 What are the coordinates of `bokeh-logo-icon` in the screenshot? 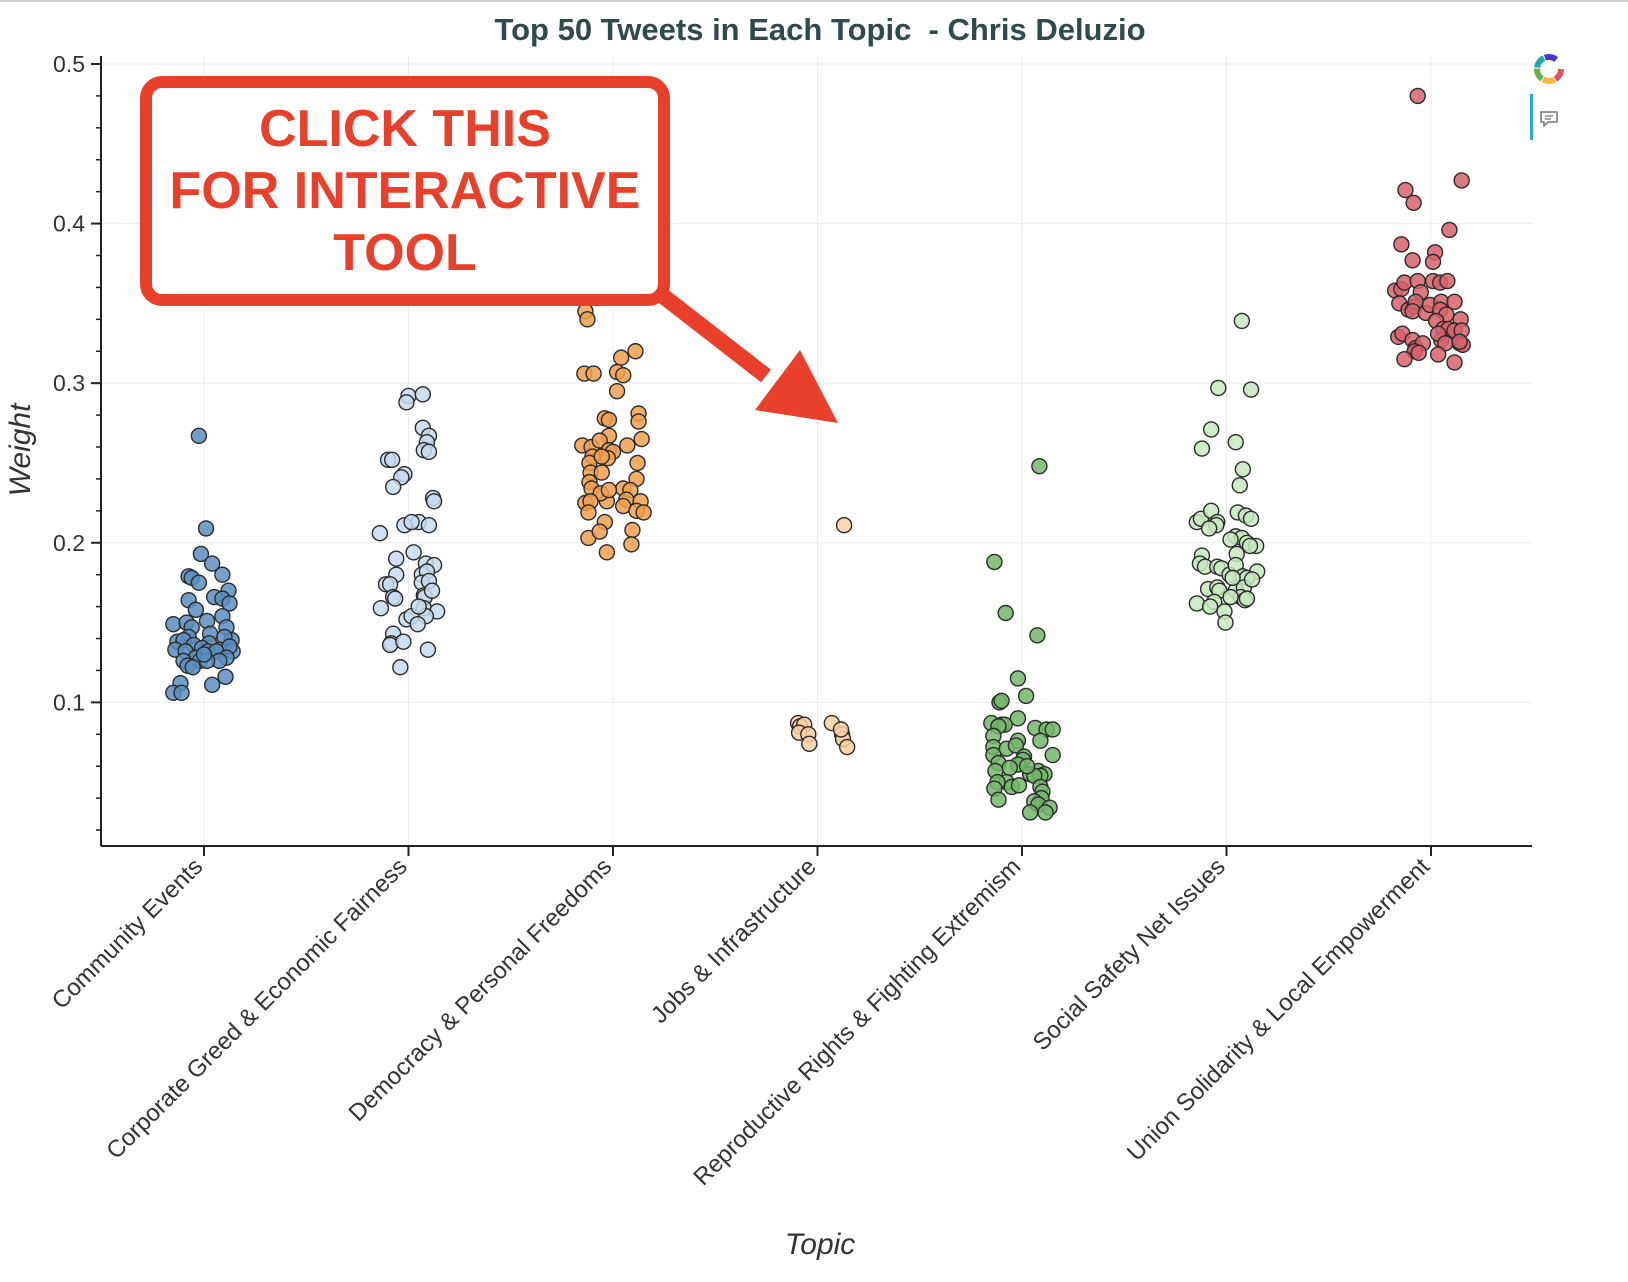 It's located at (1549, 69).